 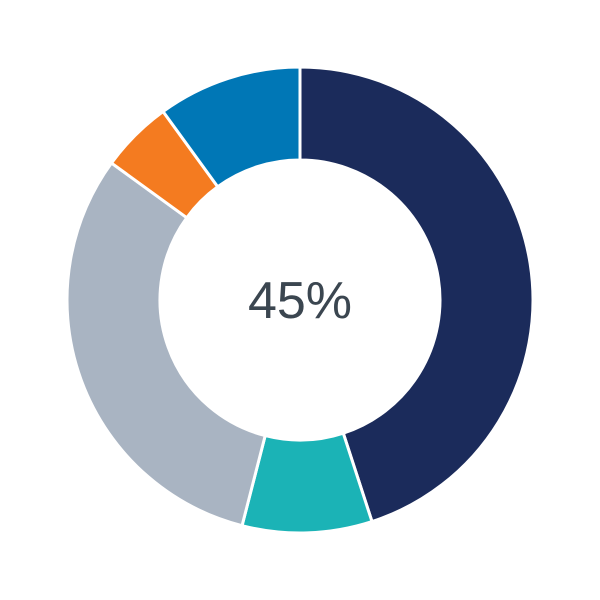 I want to click on center-label: 45%, so click(x=300, y=301).